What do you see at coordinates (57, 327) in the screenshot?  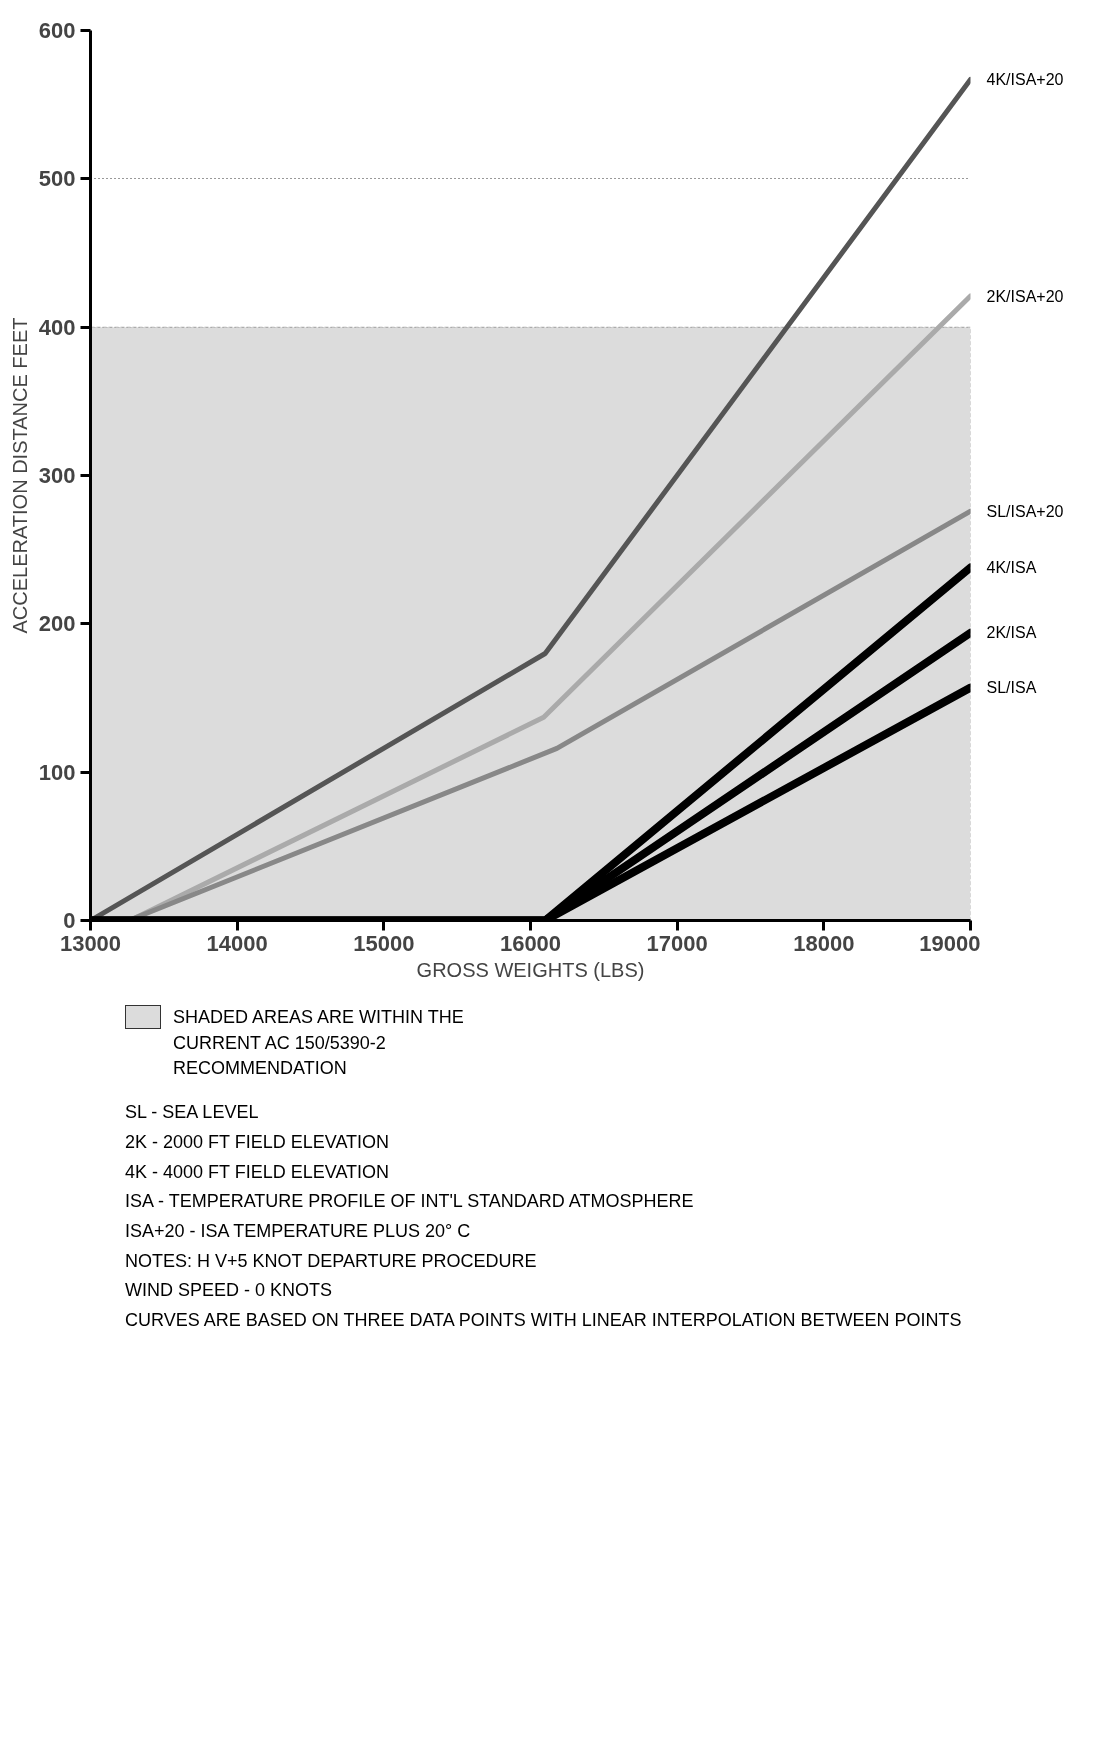 I see `y-tick-label: 400` at bounding box center [57, 327].